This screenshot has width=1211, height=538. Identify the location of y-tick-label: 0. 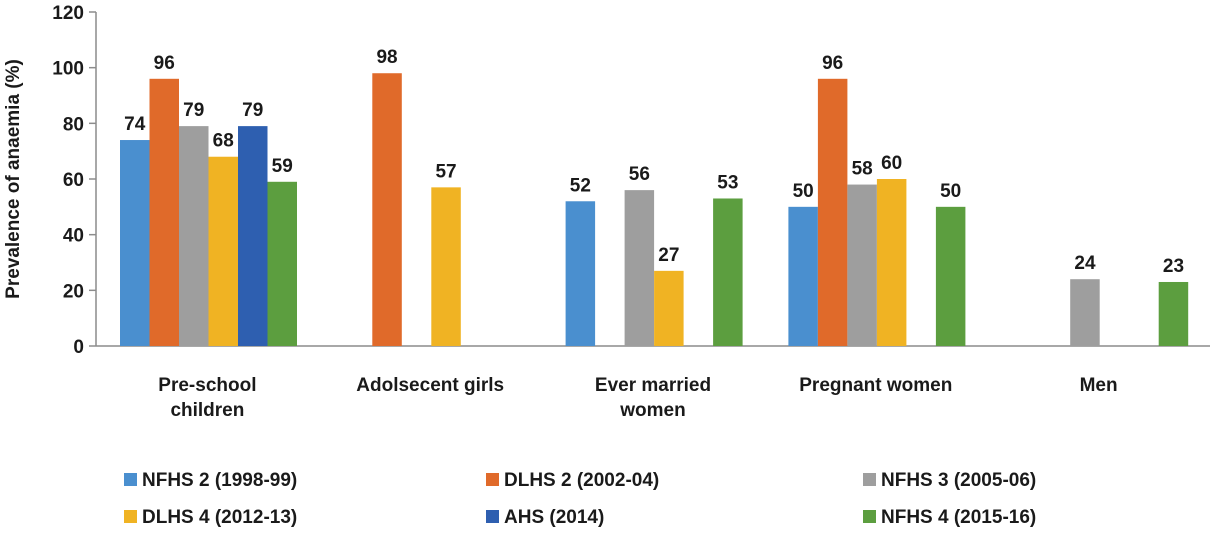
(78, 347).